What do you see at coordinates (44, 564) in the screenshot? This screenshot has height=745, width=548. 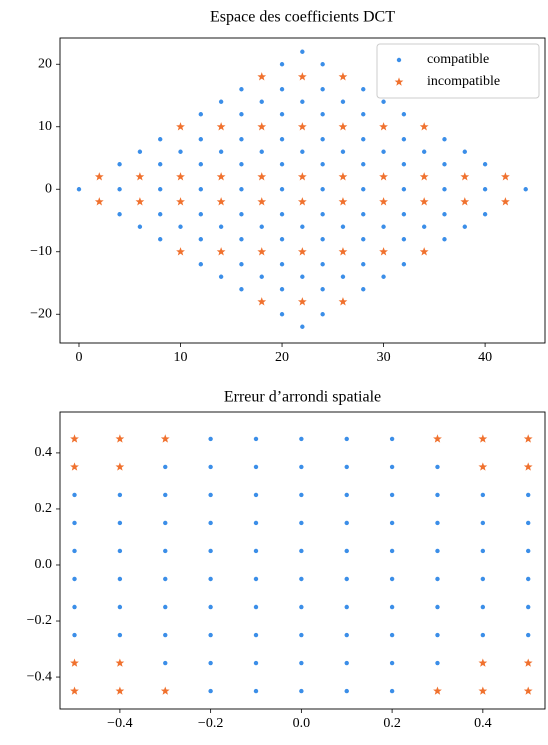 I see `y-tick-label: 0.0` at bounding box center [44, 564].